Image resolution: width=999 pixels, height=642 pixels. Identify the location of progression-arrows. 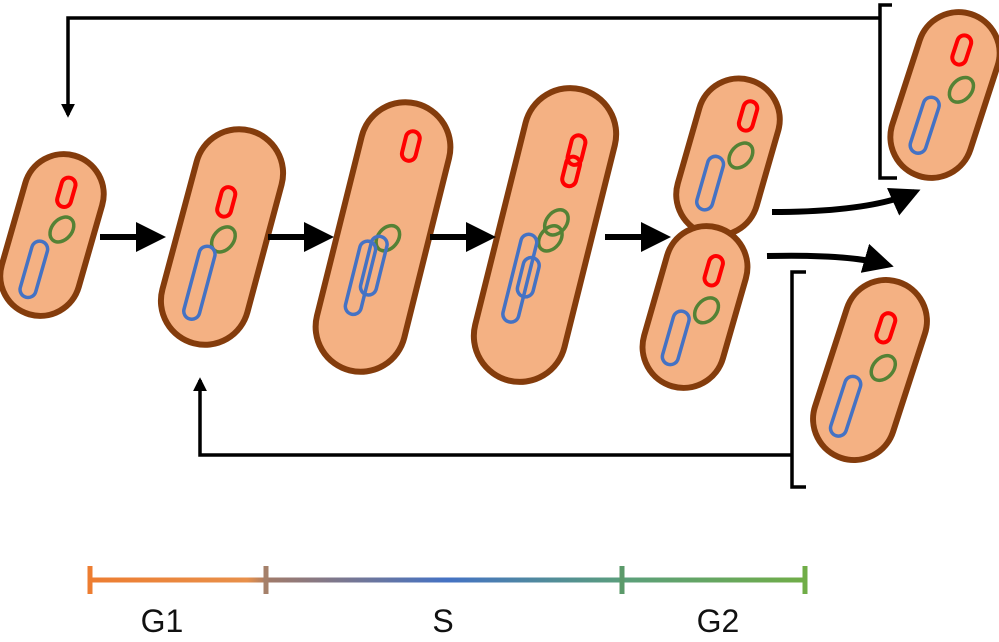
(510, 230).